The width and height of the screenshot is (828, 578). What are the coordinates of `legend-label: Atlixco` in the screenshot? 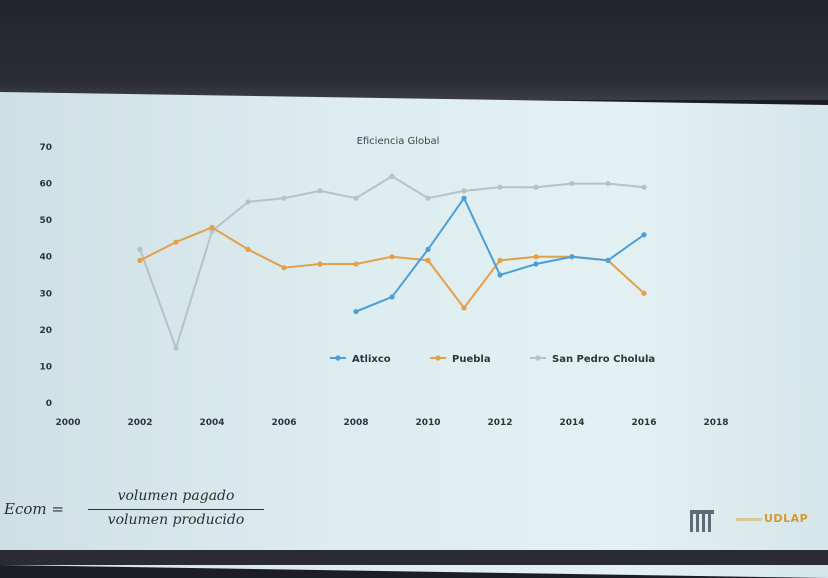 It's located at (371, 359).